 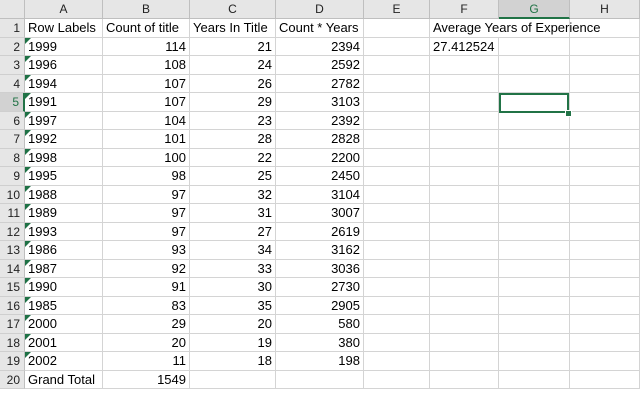 I want to click on count-cell: 20, so click(x=146, y=342).